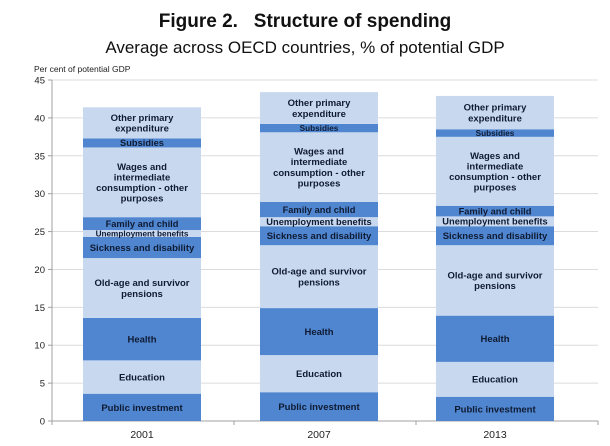 Image resolution: width=610 pixels, height=446 pixels. I want to click on y-tick-label: 20, so click(39, 270).